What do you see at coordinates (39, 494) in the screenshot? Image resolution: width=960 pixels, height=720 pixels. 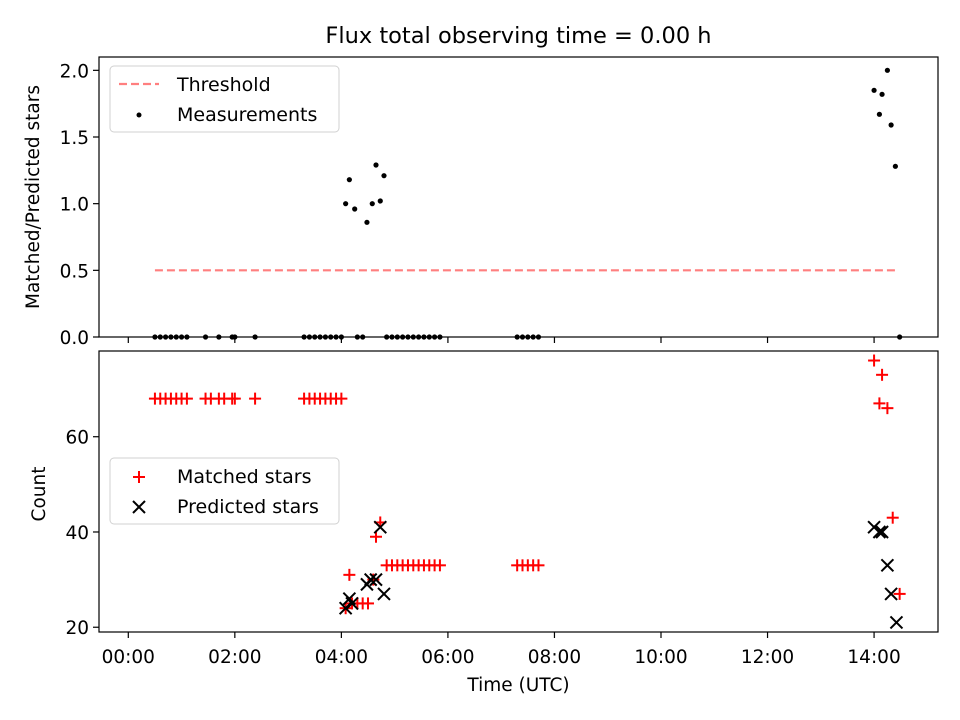 I see `bottom-y-axis-label: Count` at bounding box center [39, 494].